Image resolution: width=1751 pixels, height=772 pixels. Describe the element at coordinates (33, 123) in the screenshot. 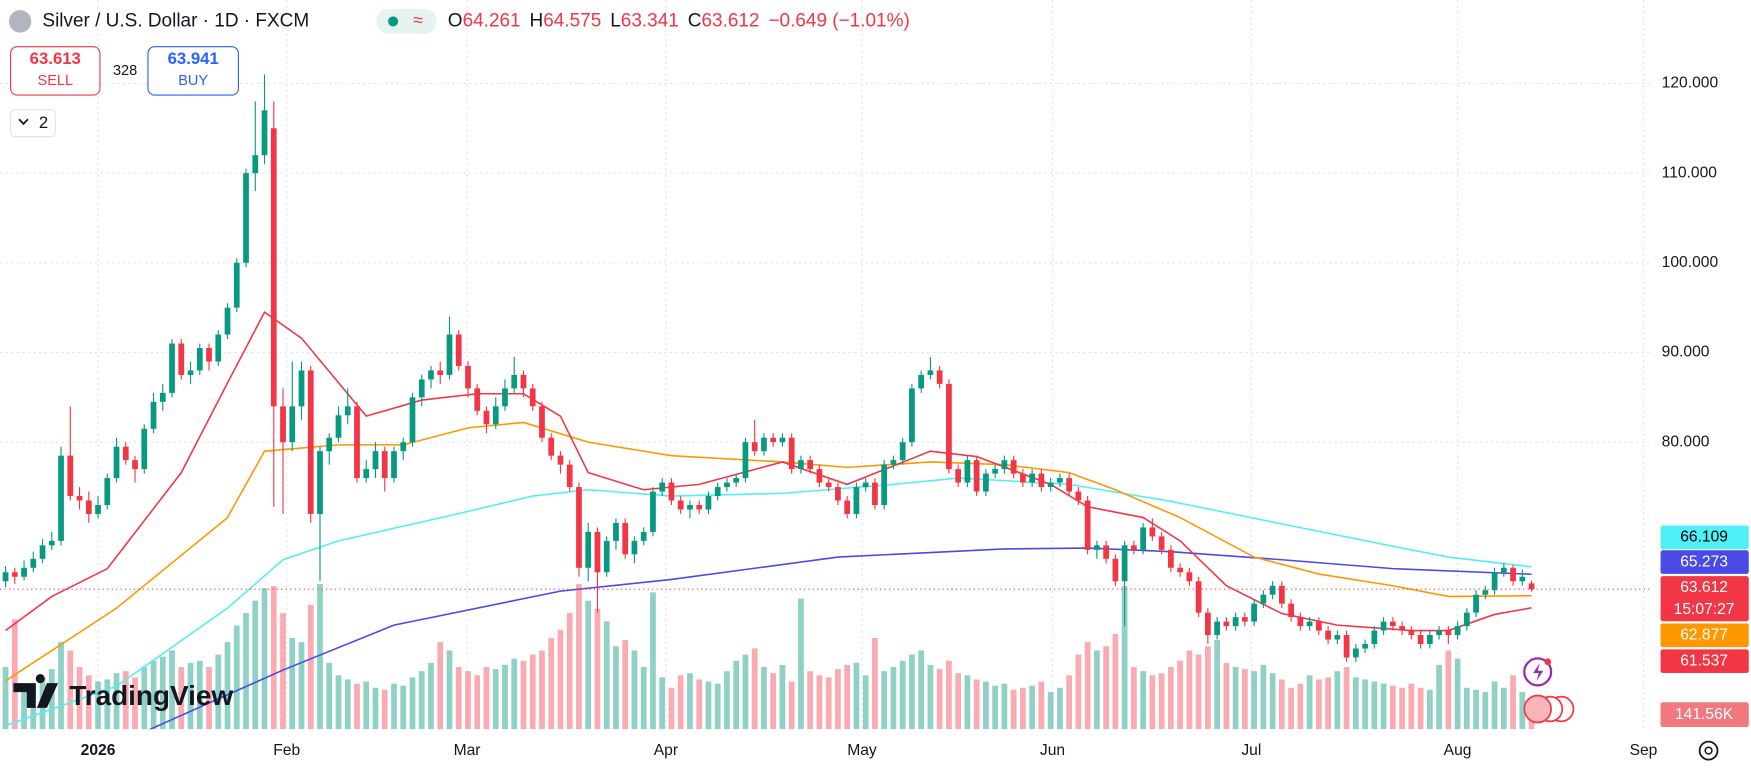

I see `indicators-toggle` at that location.